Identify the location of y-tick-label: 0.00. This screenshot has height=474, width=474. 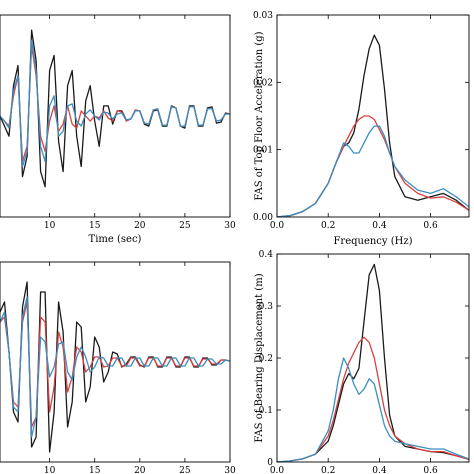
(263, 218).